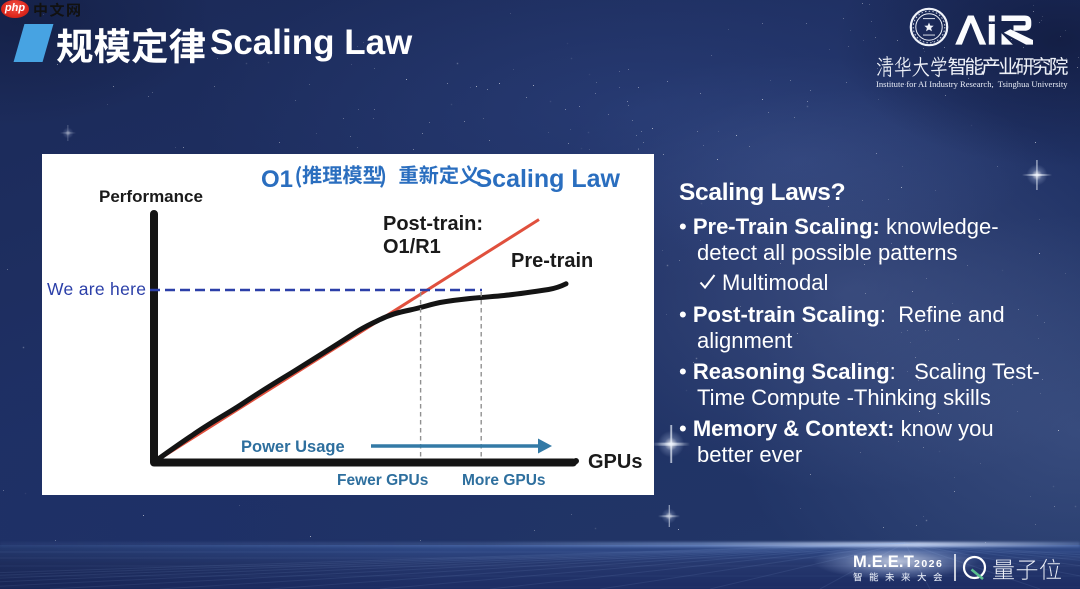  What do you see at coordinates (504, 480) in the screenshot?
I see `svg-text: More GPUs` at bounding box center [504, 480].